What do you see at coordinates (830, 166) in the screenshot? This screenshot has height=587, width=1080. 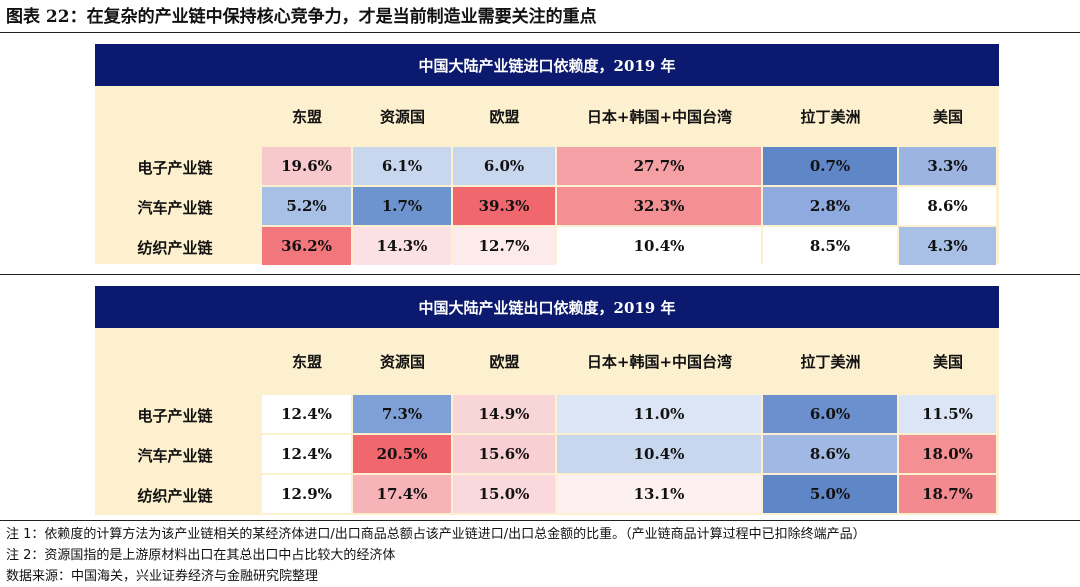 I see `import_table-value-cell: 0.7%` at bounding box center [830, 166].